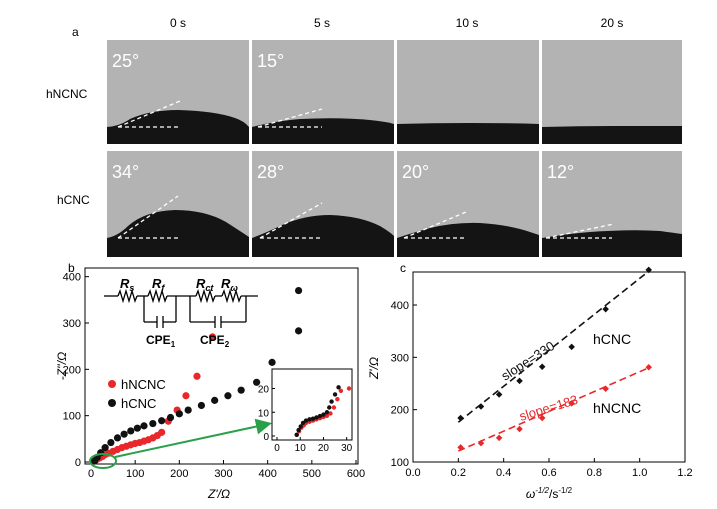  What do you see at coordinates (103, 461) in the screenshot?
I see `zoom-region-ellipse` at bounding box center [103, 461].